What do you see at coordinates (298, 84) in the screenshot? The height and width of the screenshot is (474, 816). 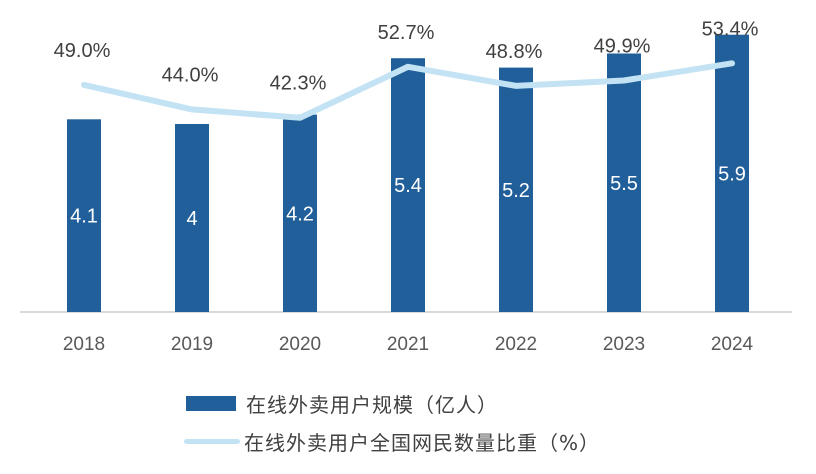 I see `line-label-2020: 42.3%` at bounding box center [298, 84].